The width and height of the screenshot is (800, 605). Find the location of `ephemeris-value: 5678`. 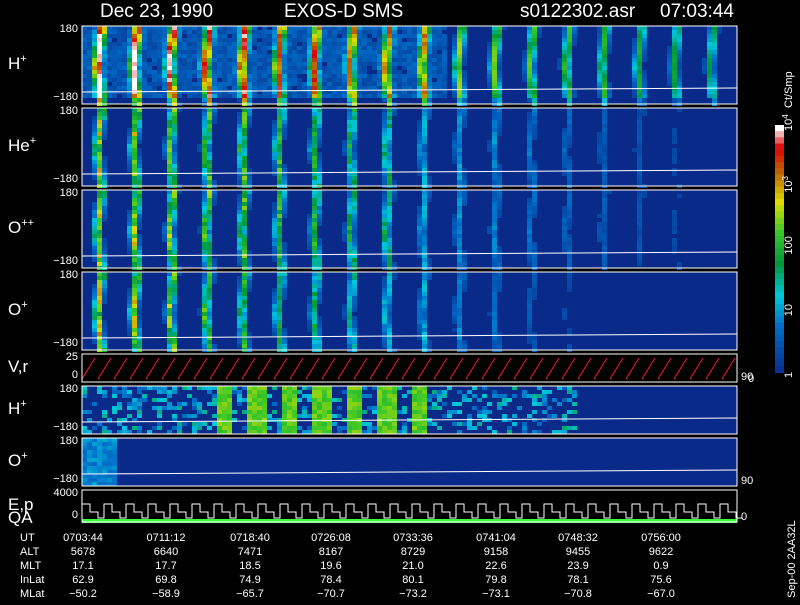

ephemeris-value: 5678 is located at coordinates (83, 552).